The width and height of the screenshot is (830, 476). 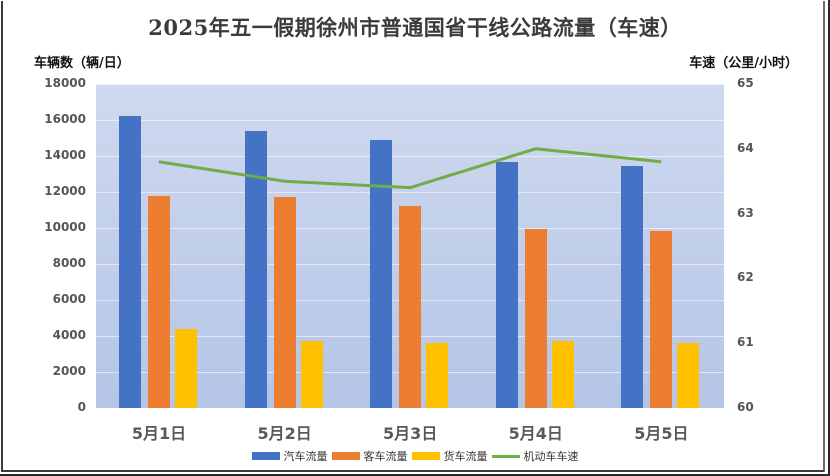 I want to click on legend-line-swatch-icon, so click(x=505, y=456).